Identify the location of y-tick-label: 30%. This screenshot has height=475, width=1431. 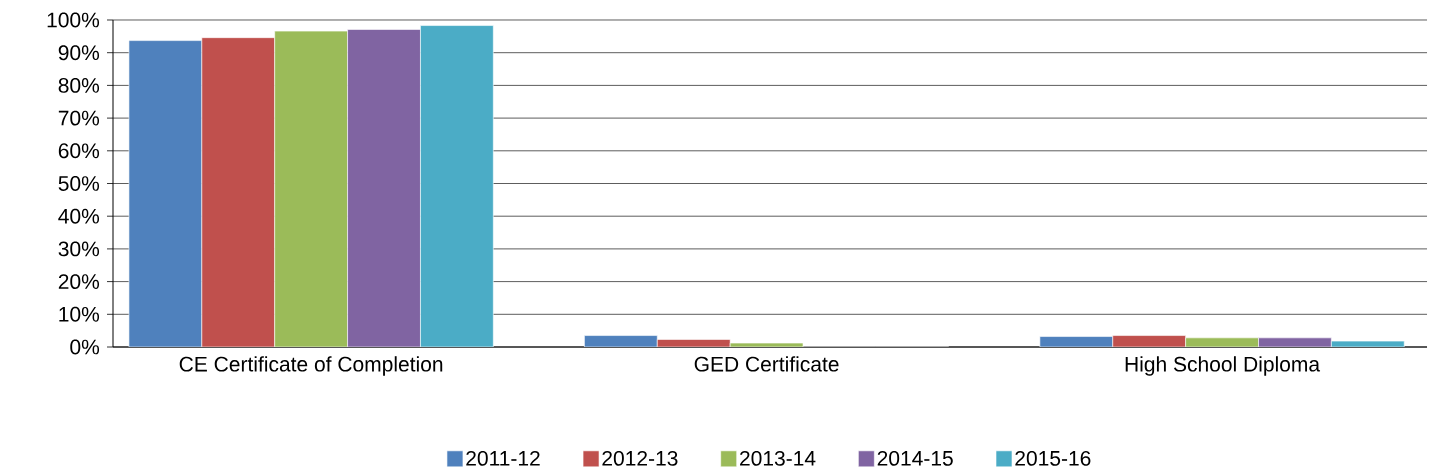
(79, 249).